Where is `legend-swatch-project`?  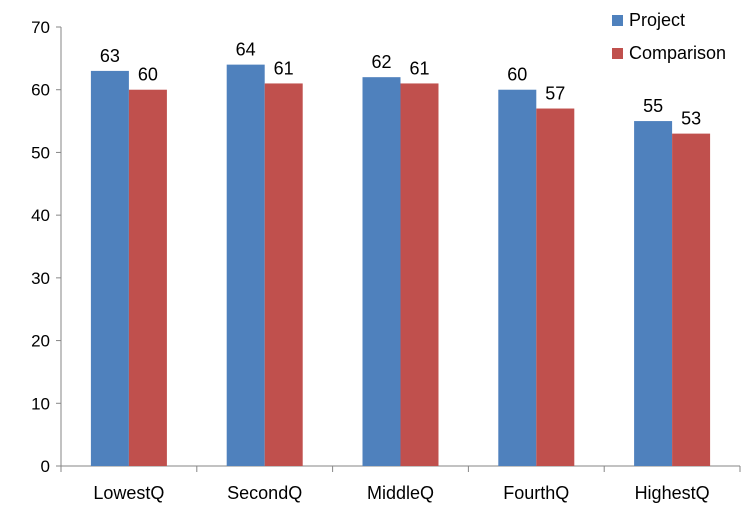 legend-swatch-project is located at coordinates (617, 20).